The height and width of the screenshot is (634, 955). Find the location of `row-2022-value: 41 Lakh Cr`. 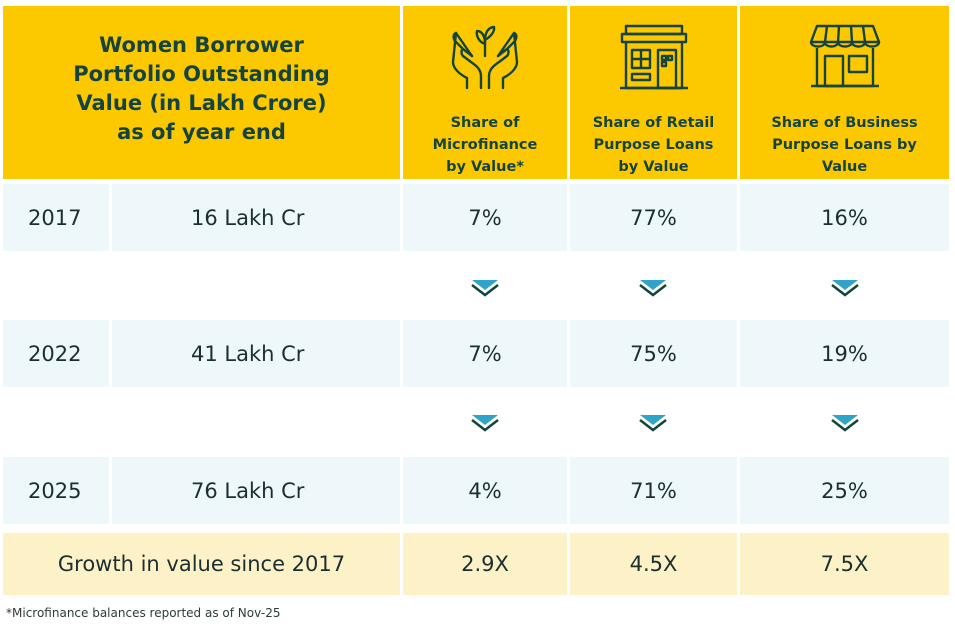

row-2022-value: 41 Lakh Cr is located at coordinates (256, 353).